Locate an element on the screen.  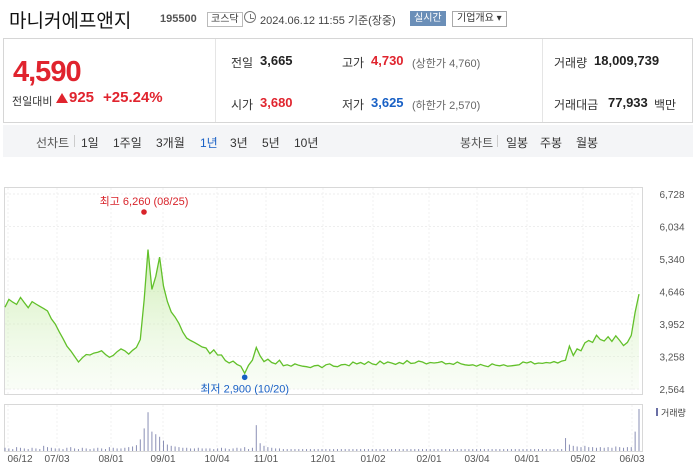
y-tick-label: 5,340 is located at coordinates (671, 260).